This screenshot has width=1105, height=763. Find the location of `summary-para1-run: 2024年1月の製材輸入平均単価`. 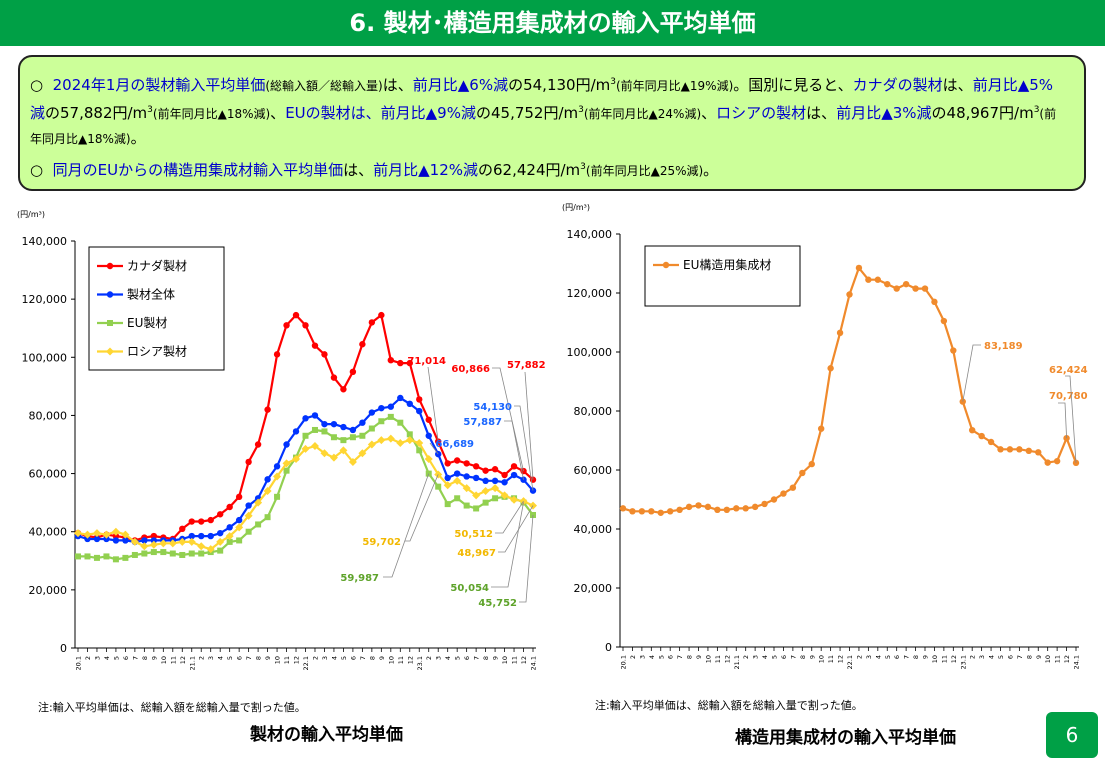

summary-para1-run: 2024年1月の製材輸入平均単価 is located at coordinates (159, 85).